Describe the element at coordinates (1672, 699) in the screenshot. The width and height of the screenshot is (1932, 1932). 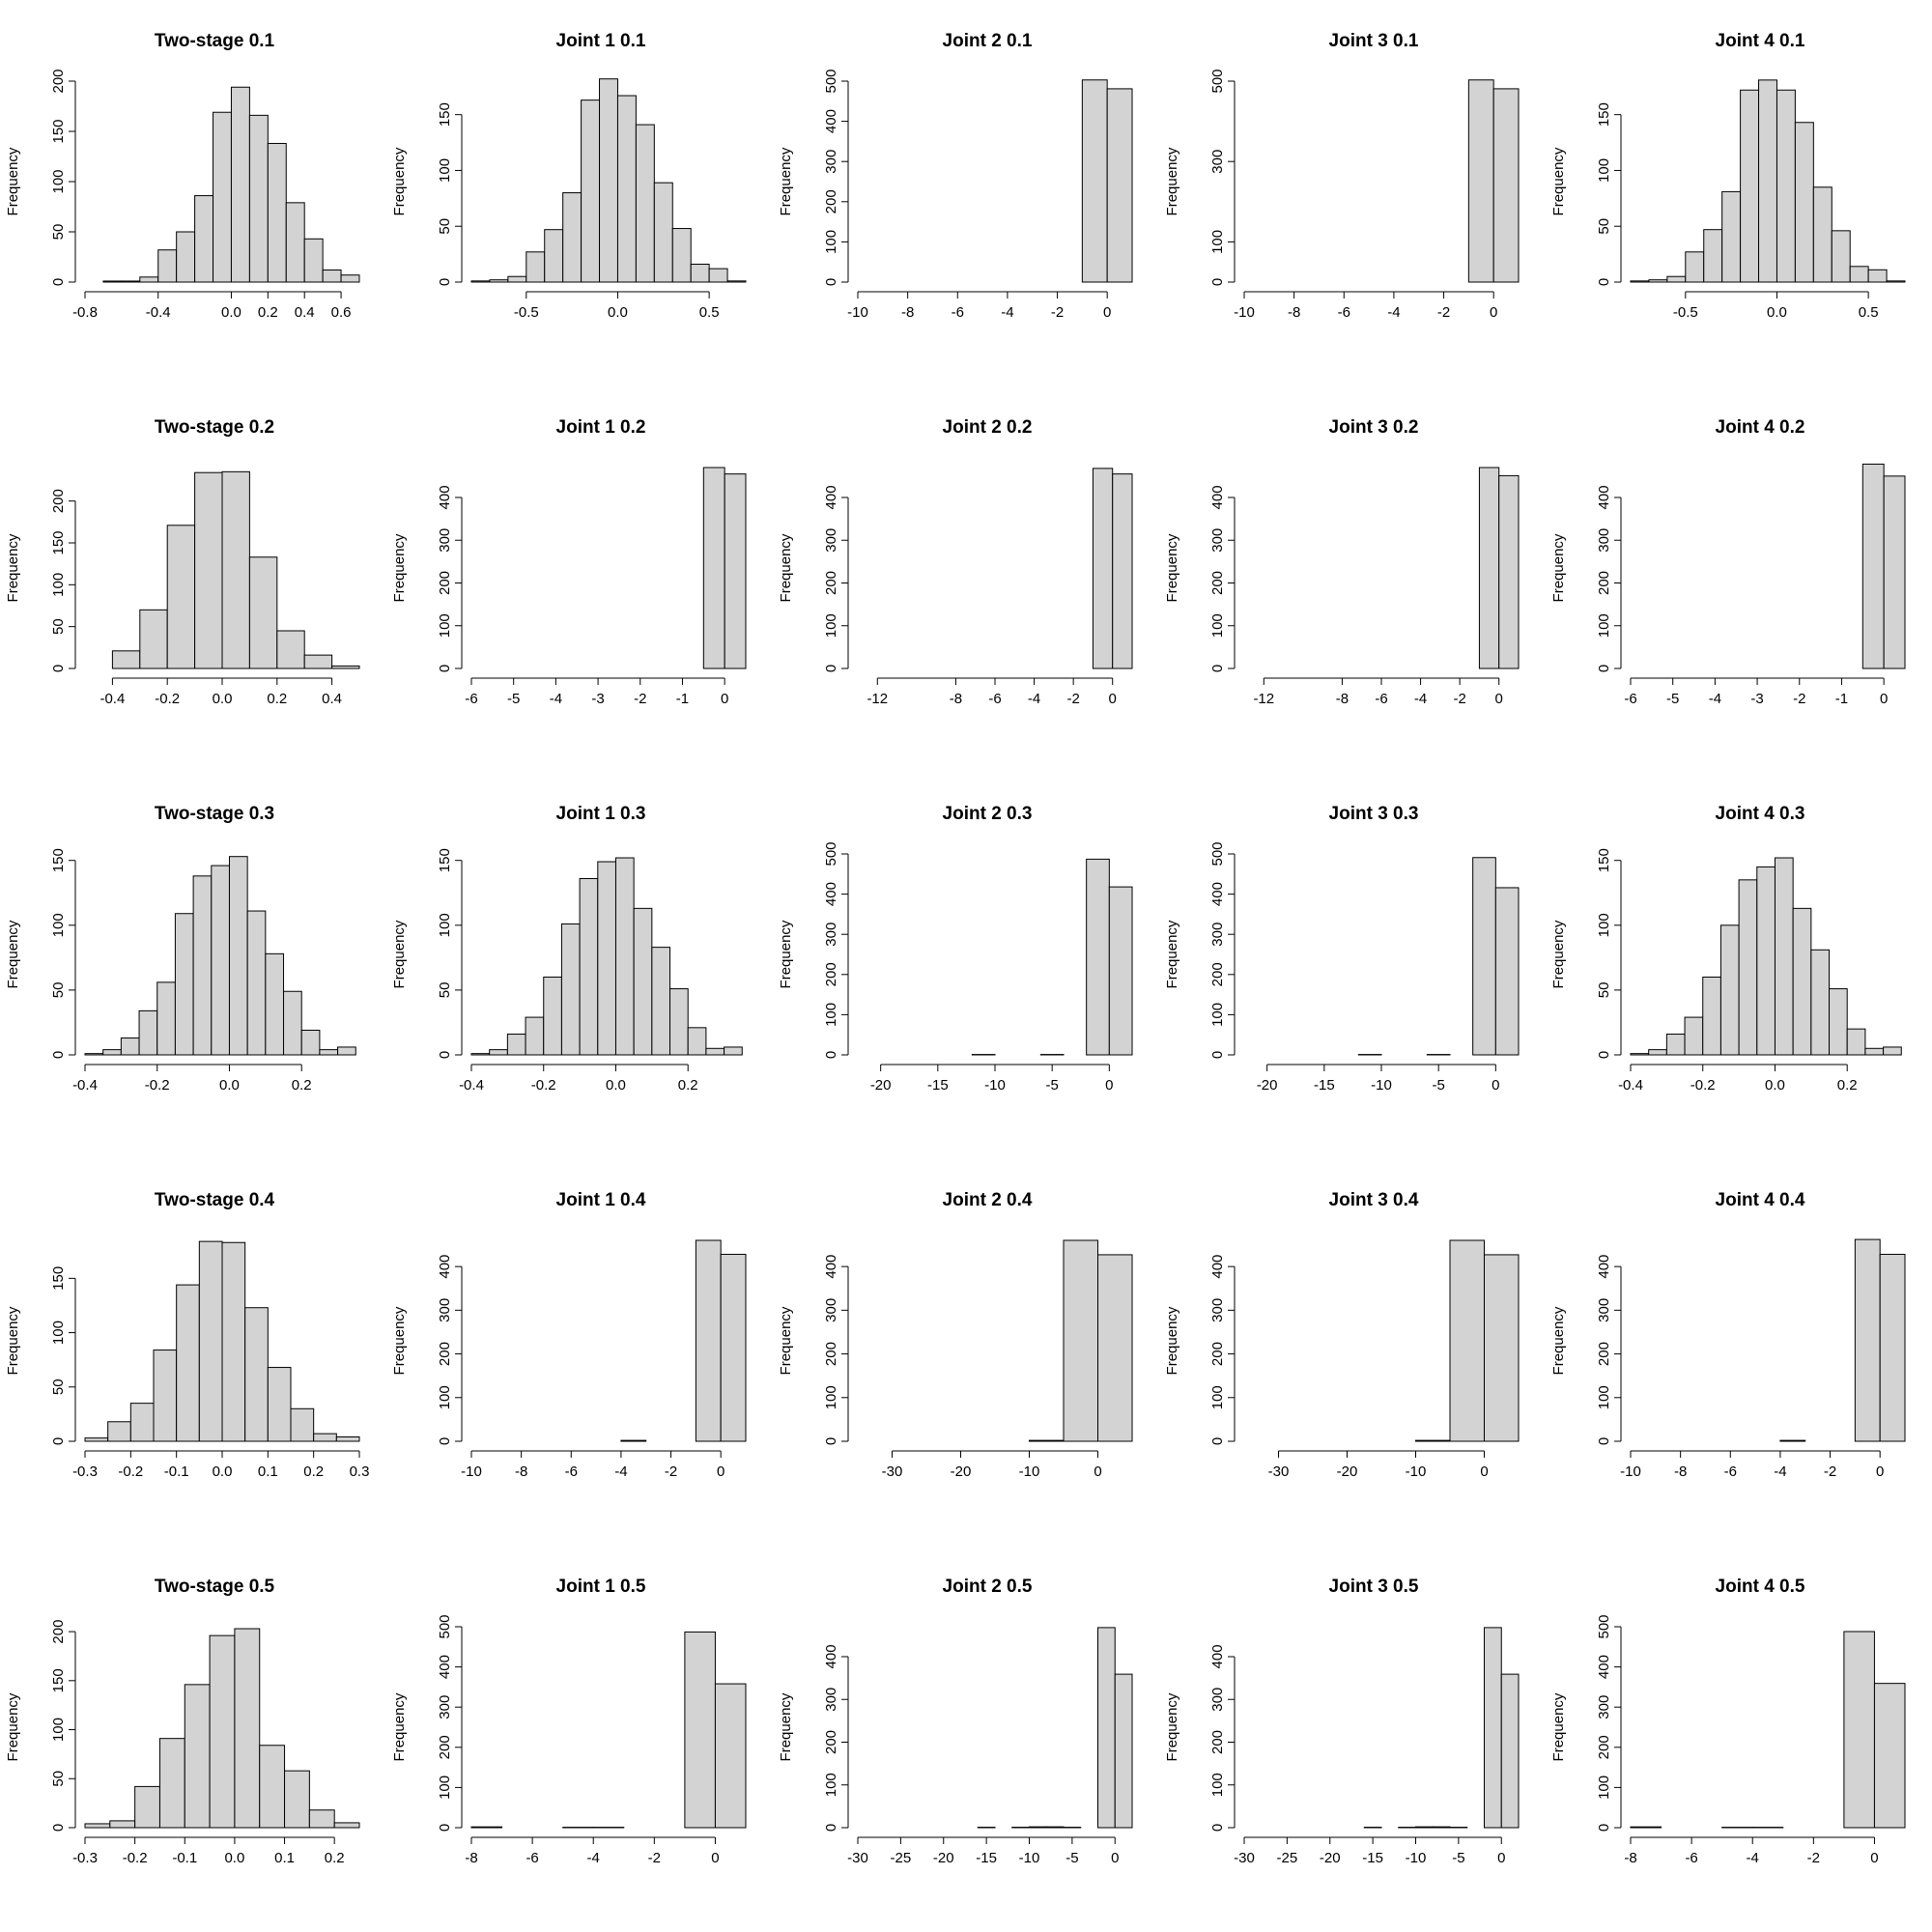
I see `x-tick-label: -5` at that location.